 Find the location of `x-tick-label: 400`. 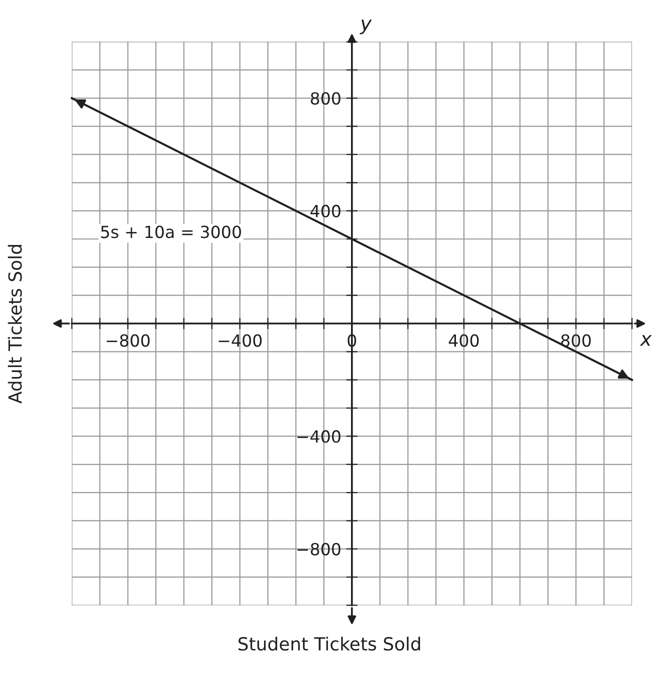

x-tick-label: 400 is located at coordinates (463, 340).